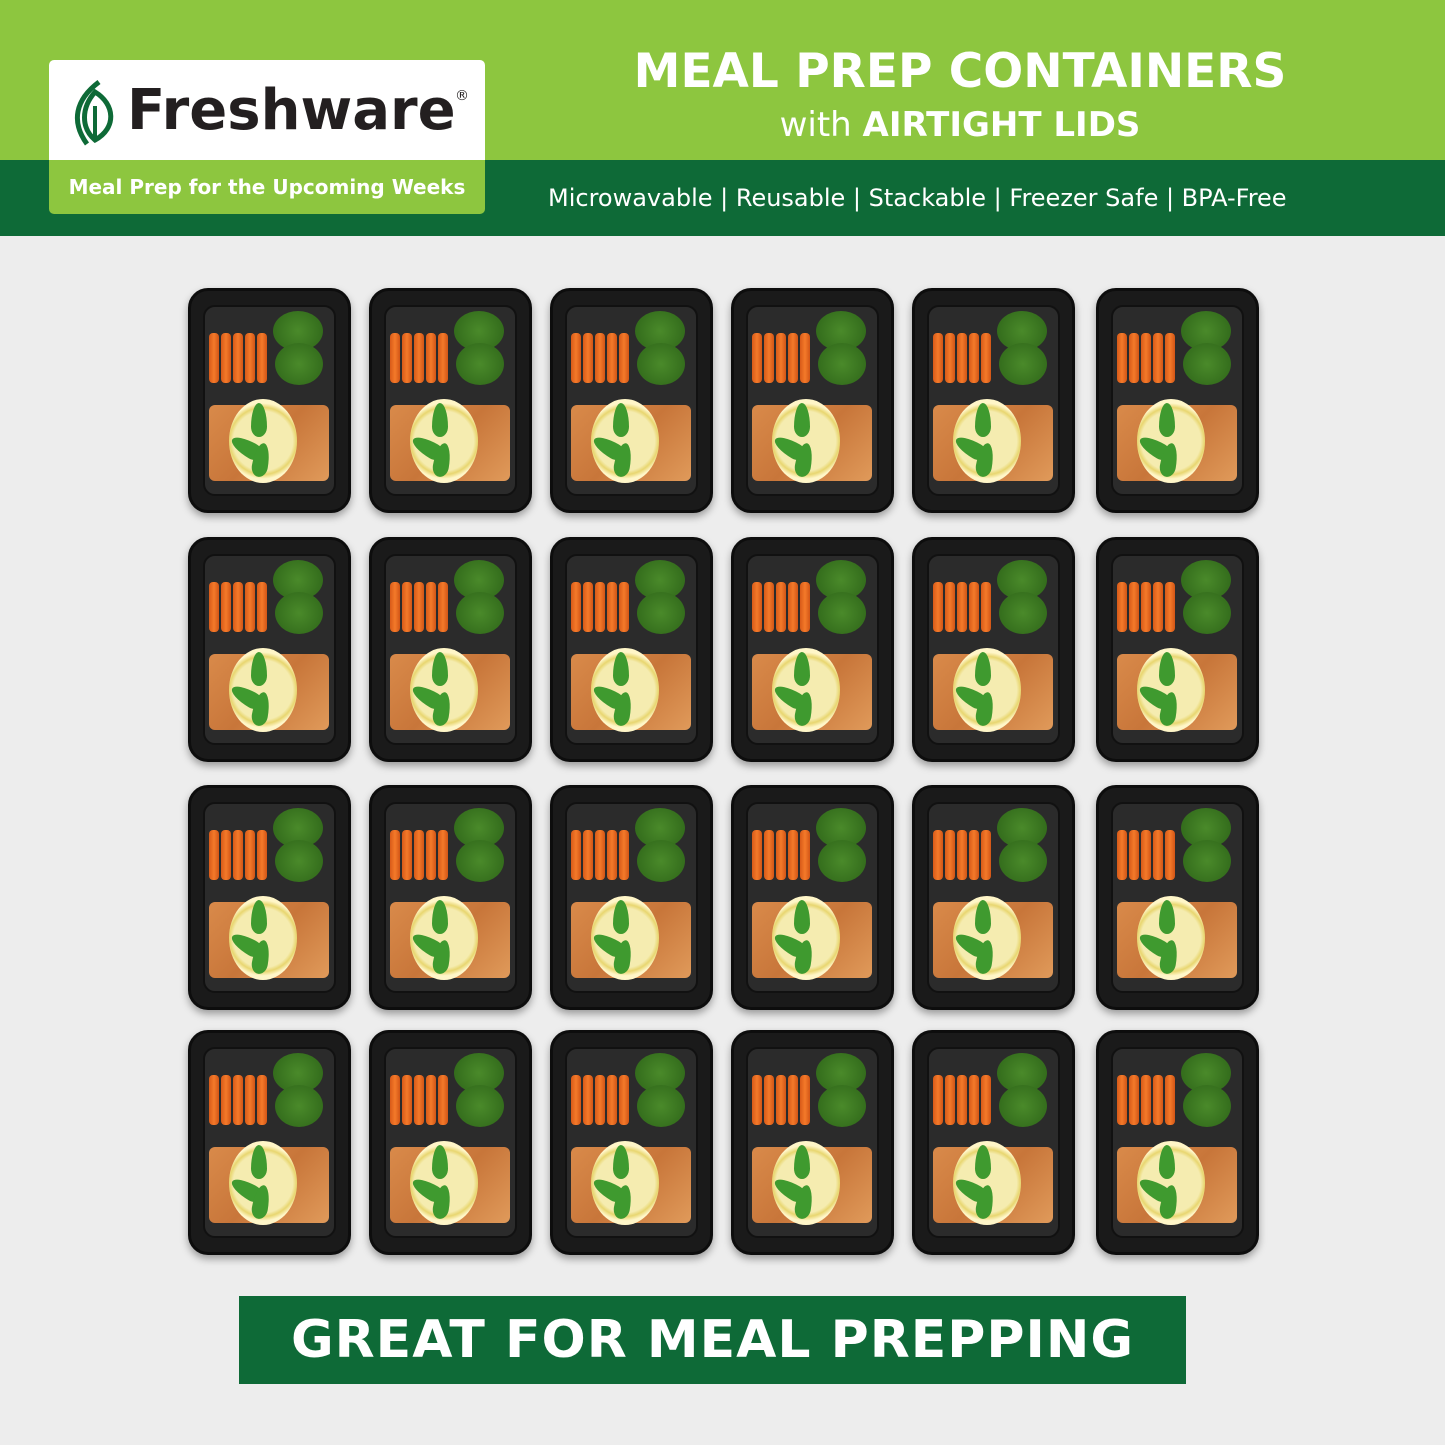 This screenshot has width=1445, height=1445. What do you see at coordinates (291, 110) in the screenshot?
I see `brand-name: Freshware` at bounding box center [291, 110].